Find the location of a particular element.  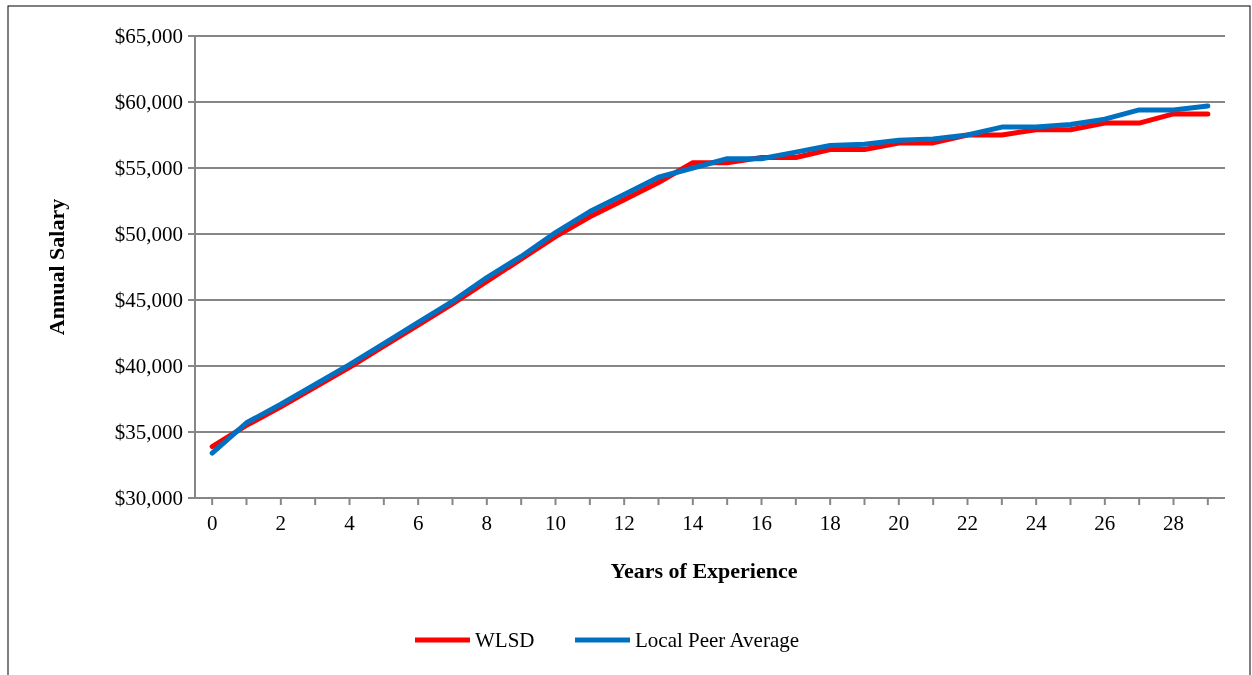

y-axis-title: Annual Salary is located at coordinates (56, 267).